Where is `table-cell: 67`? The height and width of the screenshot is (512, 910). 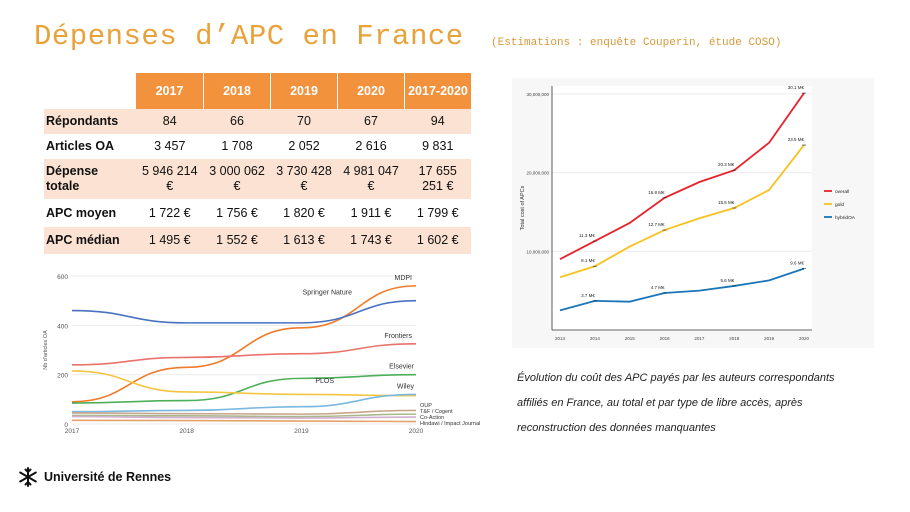
table-cell: 67 is located at coordinates (371, 121).